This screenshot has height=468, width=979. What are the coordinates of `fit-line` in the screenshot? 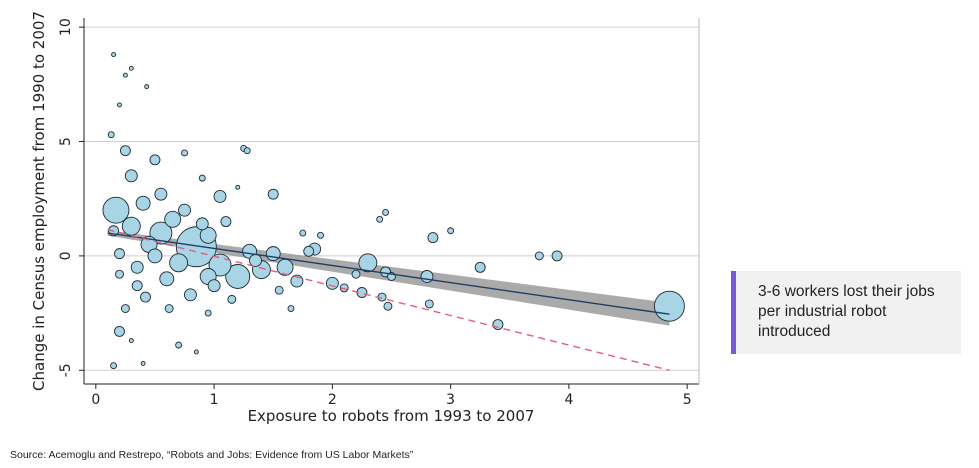 It's located at (388, 273).